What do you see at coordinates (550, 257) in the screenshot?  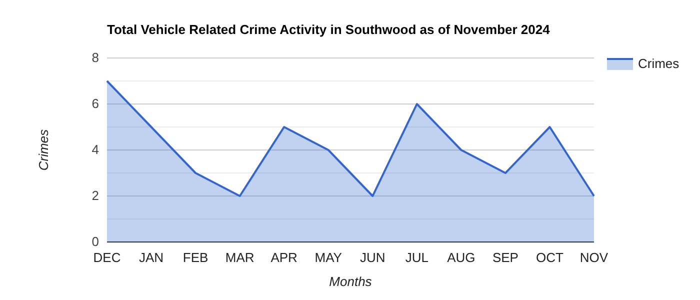 I see `x-tick-label: OCT` at bounding box center [550, 257].